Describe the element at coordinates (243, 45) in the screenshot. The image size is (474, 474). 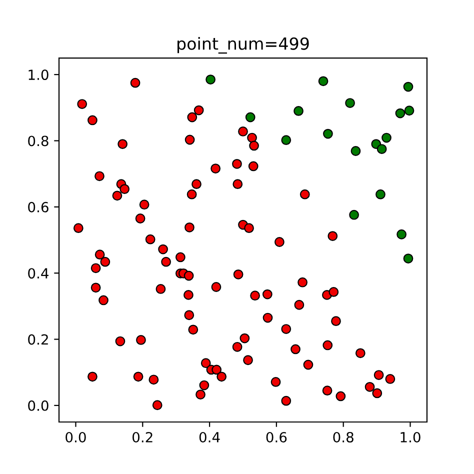
I see `chart-title: point_num=499` at that location.